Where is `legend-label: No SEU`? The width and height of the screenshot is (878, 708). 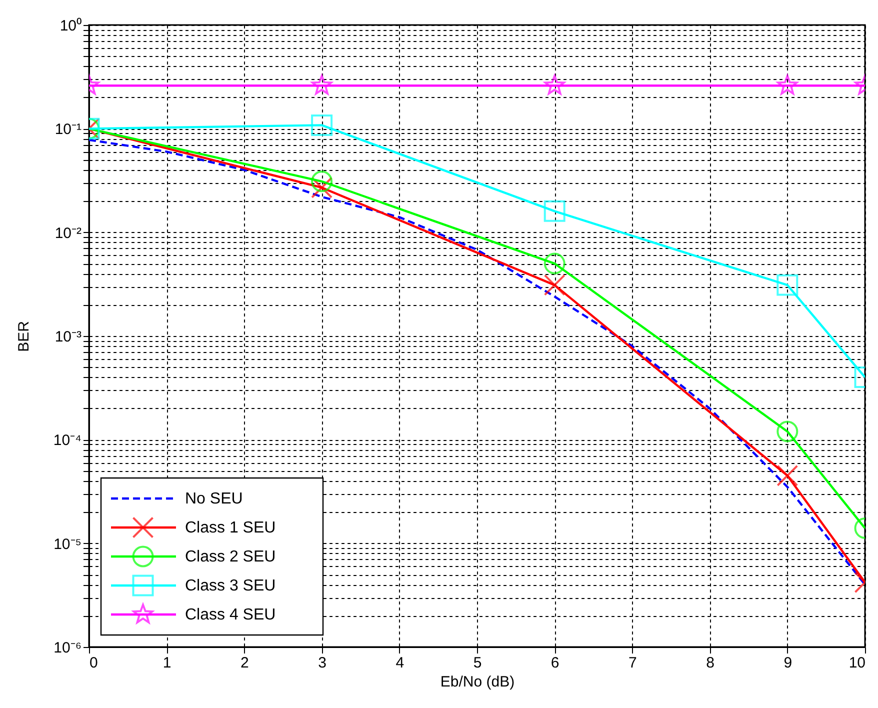 legend-label: No SEU is located at coordinates (214, 499).